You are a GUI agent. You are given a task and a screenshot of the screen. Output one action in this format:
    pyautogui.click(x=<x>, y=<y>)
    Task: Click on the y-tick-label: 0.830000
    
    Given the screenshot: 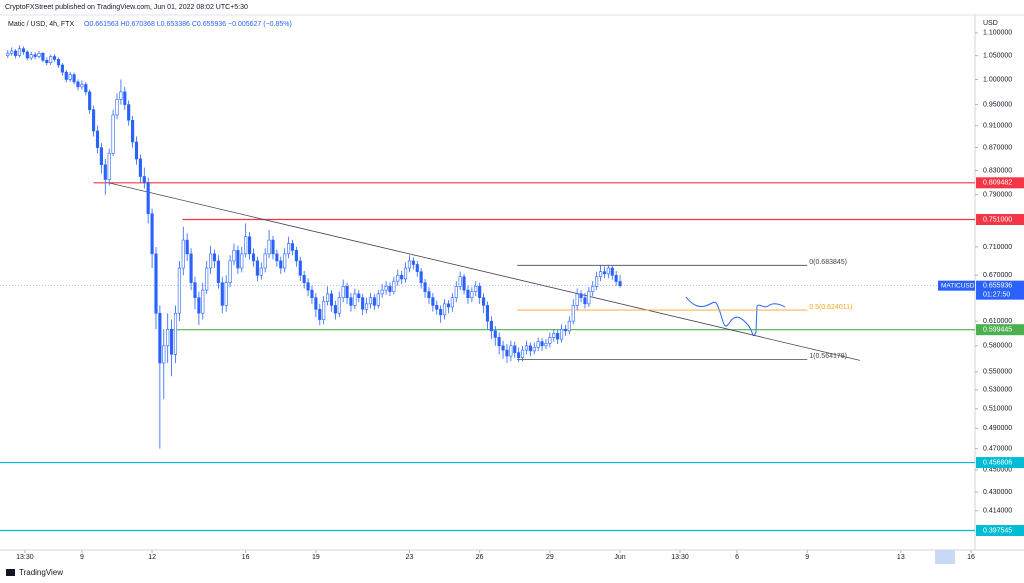 What is the action you would take?
    pyautogui.click(x=997, y=170)
    